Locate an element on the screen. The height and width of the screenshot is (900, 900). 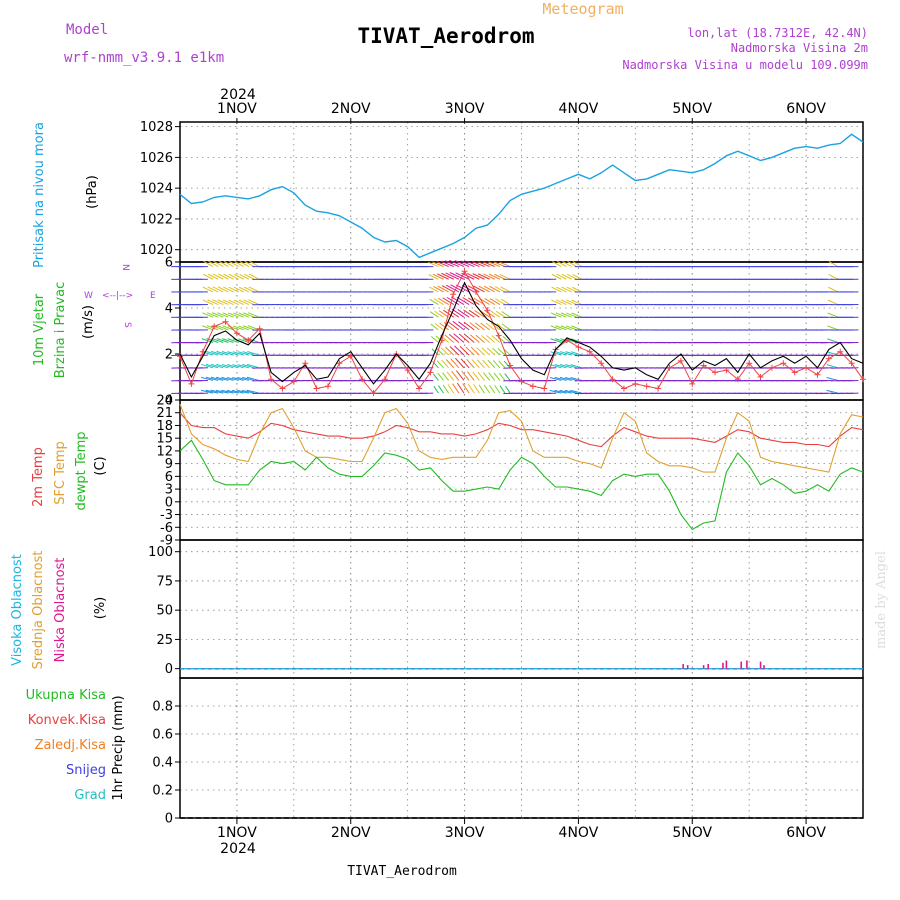
watermark: made by Angel is located at coordinates (881, 600).